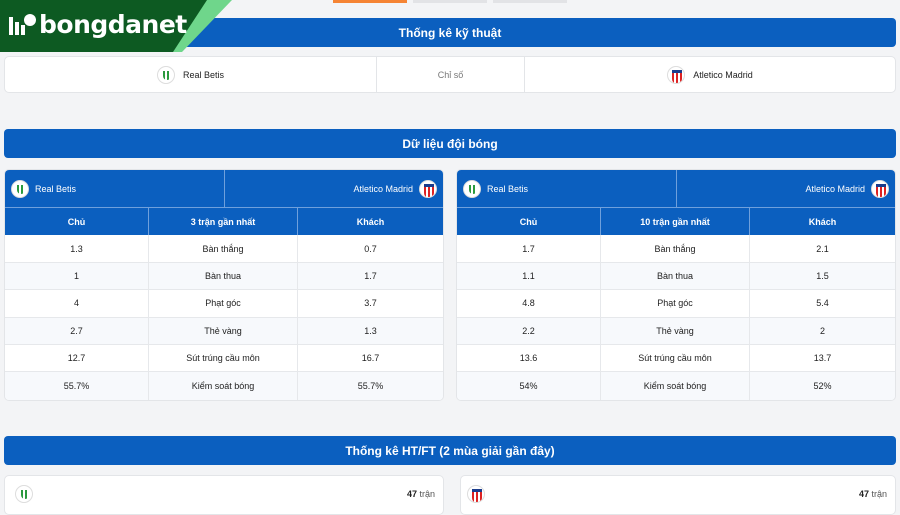  What do you see at coordinates (77, 386) in the screenshot?
I see `home-value: 55.7%` at bounding box center [77, 386].